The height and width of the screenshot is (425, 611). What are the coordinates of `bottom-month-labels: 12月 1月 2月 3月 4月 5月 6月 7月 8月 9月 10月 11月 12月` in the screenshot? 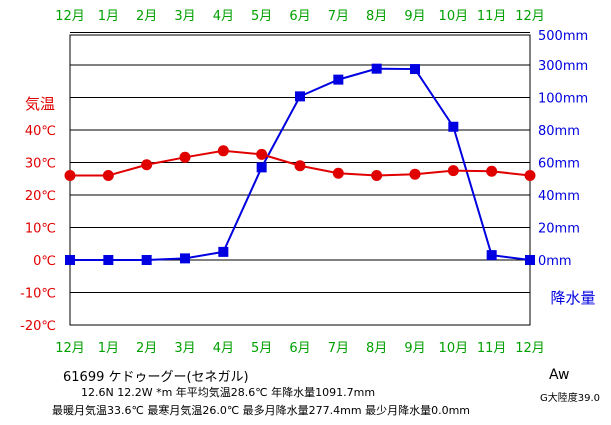 It's located at (300, 348).